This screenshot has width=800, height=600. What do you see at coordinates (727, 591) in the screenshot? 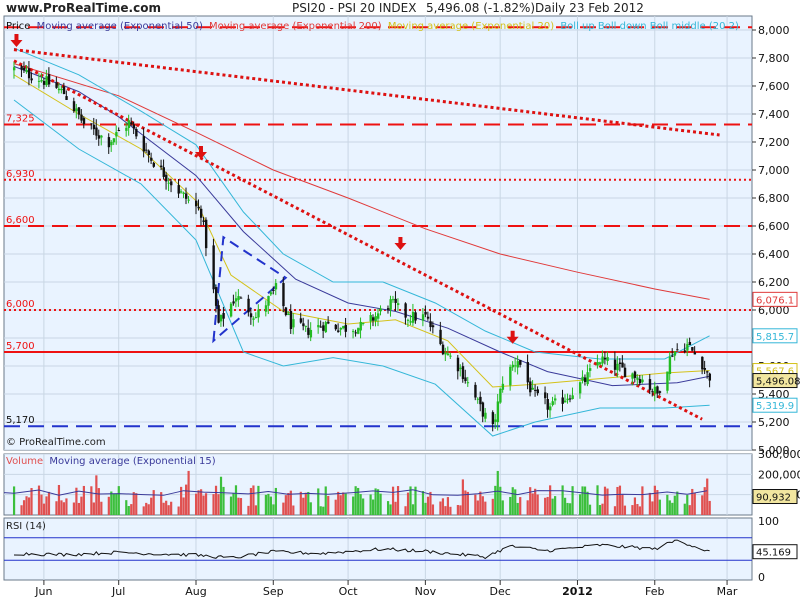
I see `time-tick-label: Mar` at bounding box center [727, 591].